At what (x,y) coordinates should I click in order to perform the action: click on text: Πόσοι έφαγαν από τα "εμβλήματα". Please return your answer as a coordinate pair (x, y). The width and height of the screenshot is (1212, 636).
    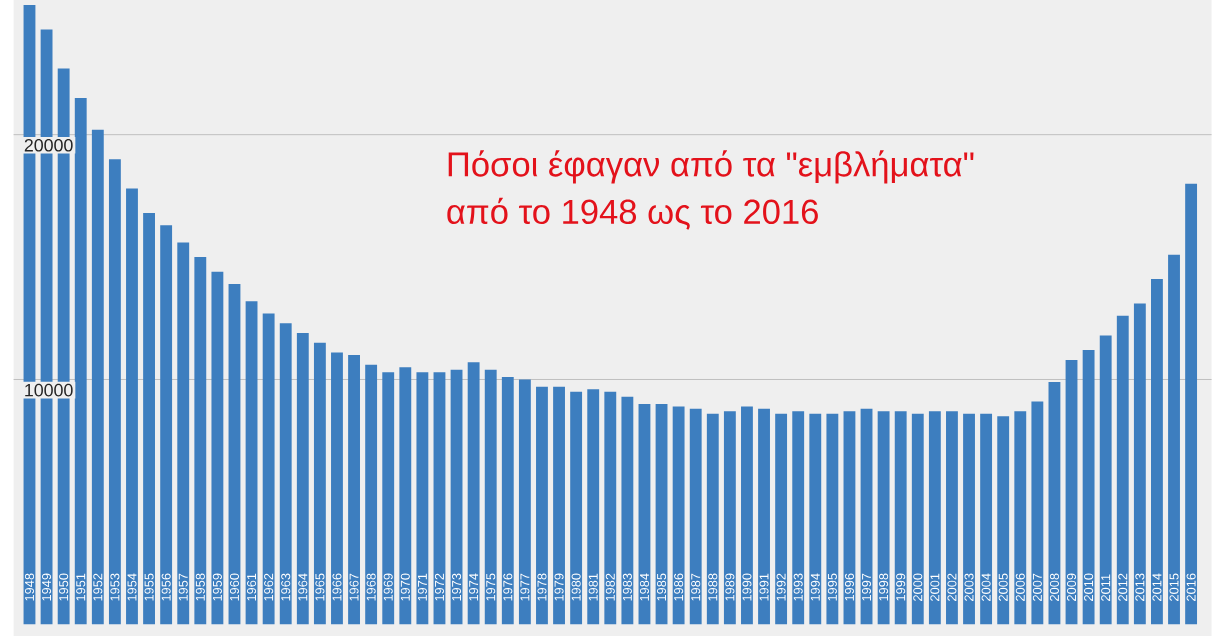
    Looking at the image, I should click on (711, 166).